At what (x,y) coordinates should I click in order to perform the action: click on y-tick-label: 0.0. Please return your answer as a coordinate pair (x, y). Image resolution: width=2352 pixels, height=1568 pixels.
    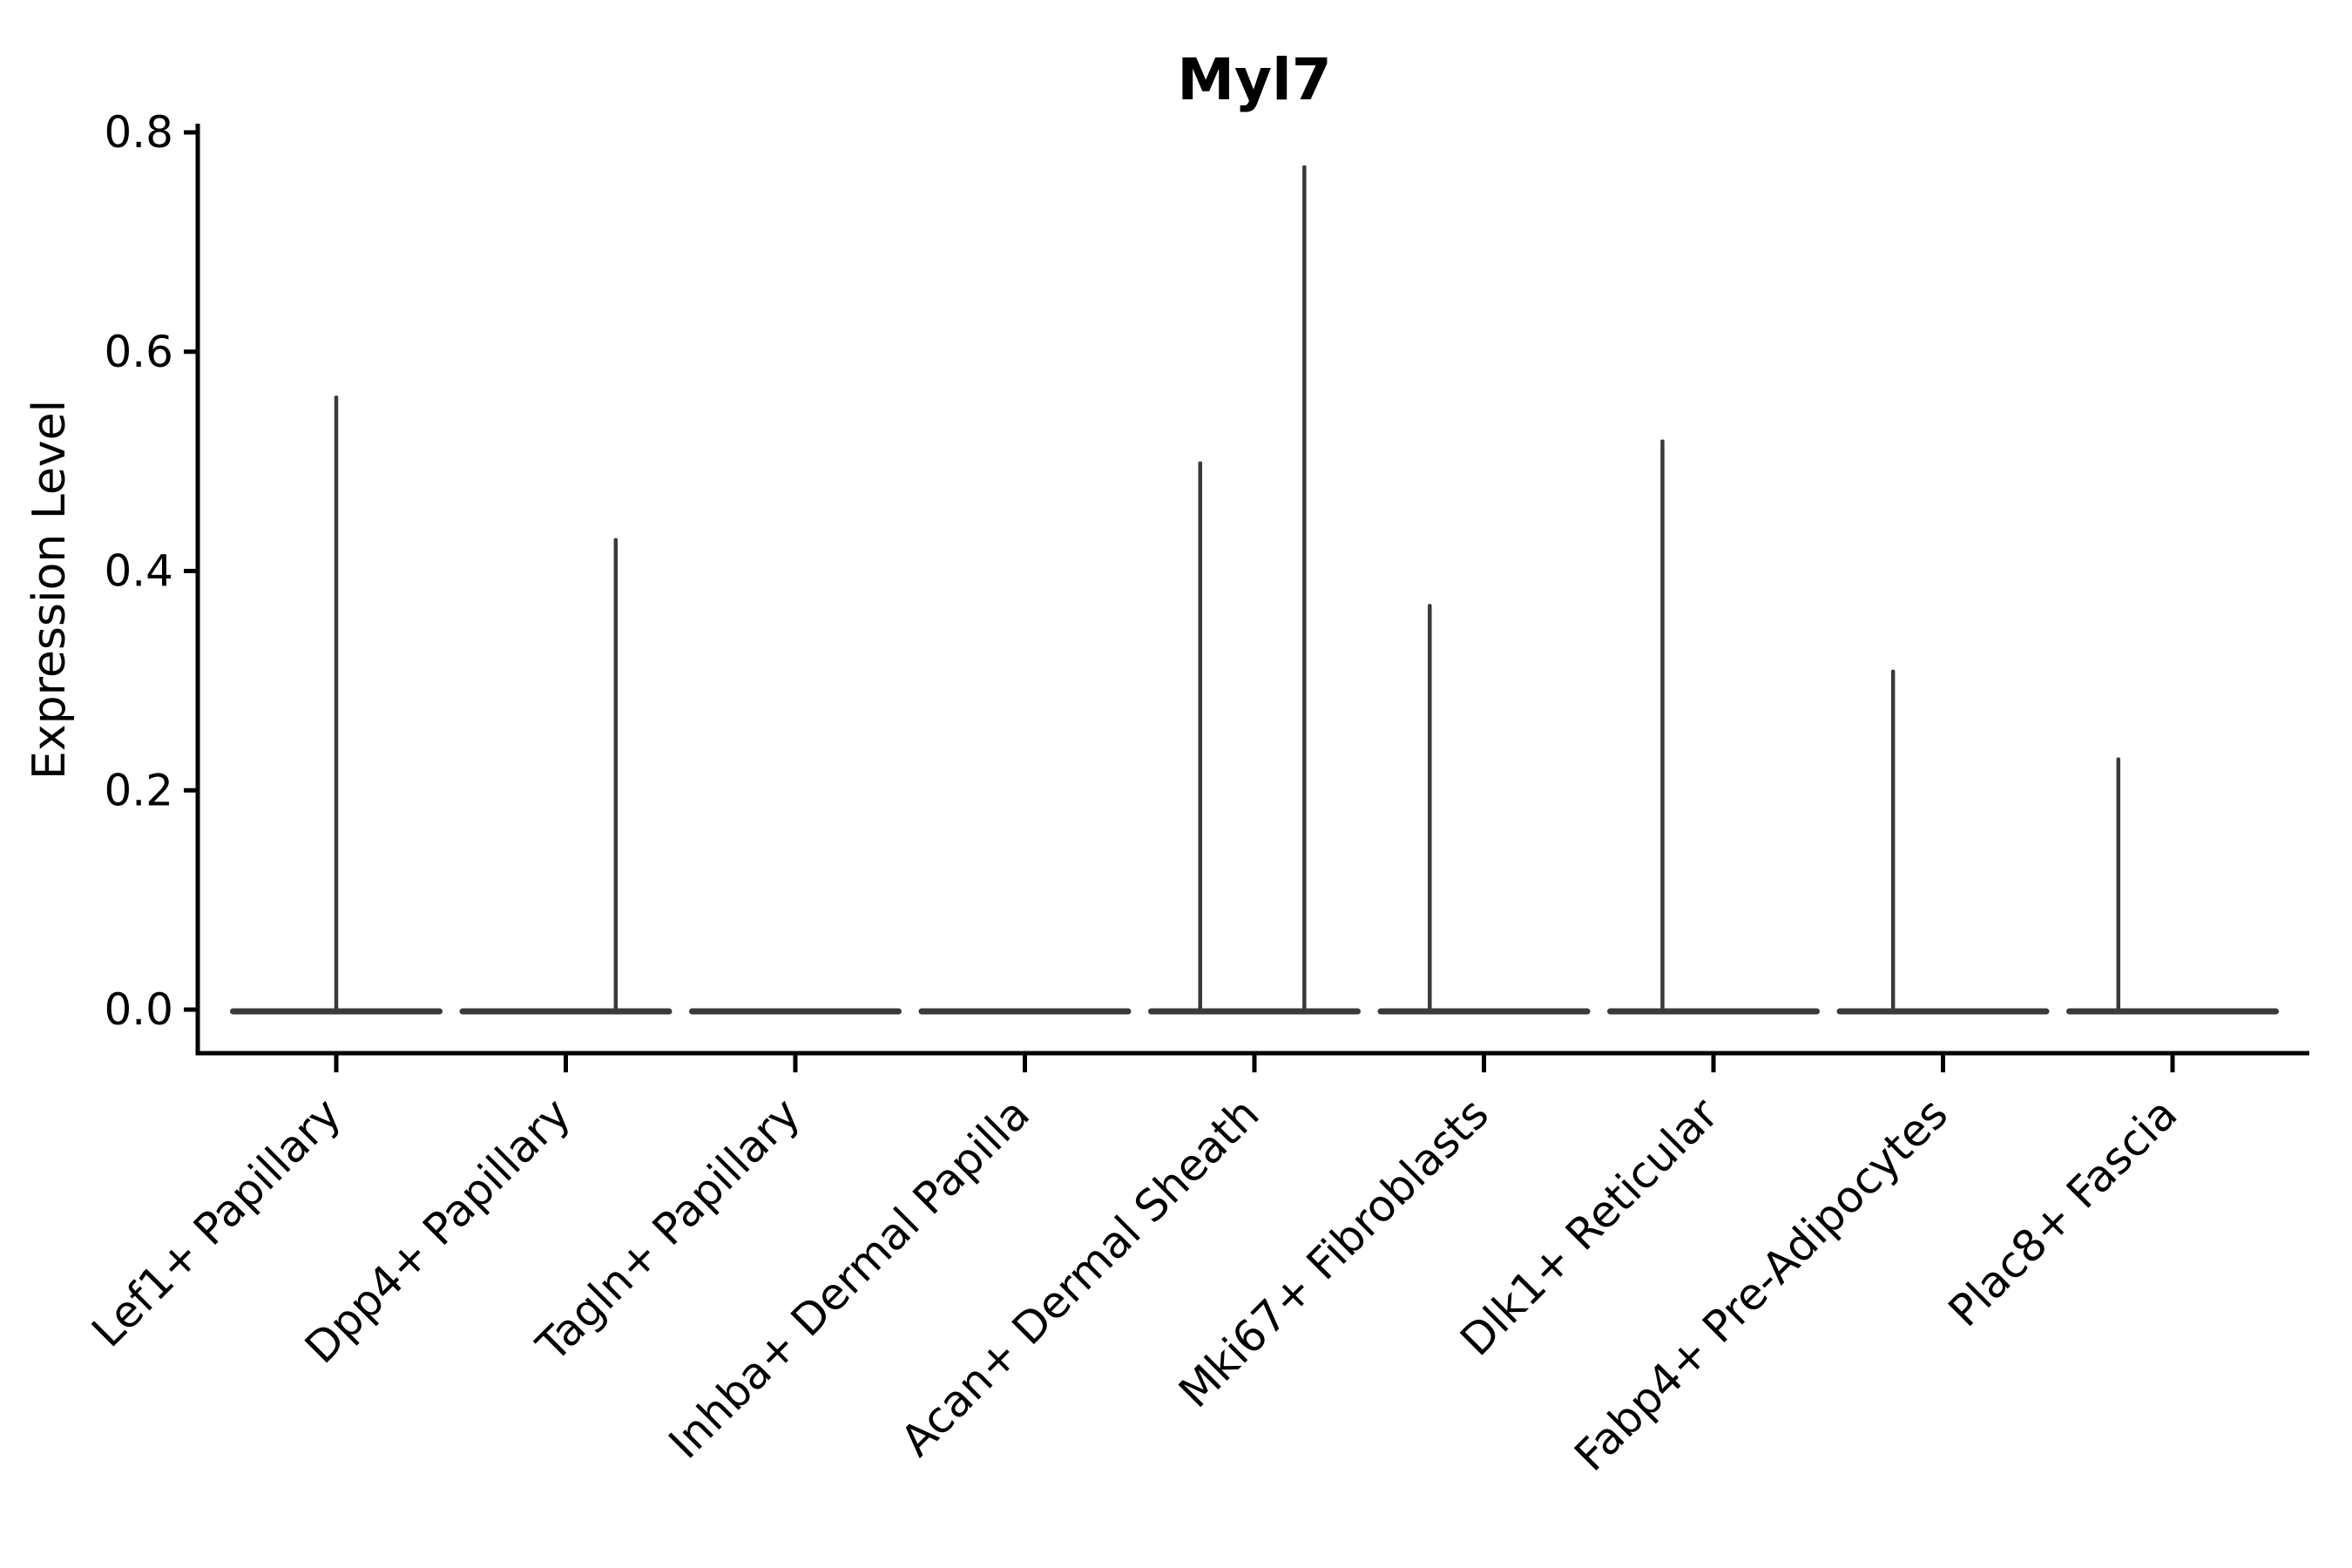
    Looking at the image, I should click on (138, 1009).